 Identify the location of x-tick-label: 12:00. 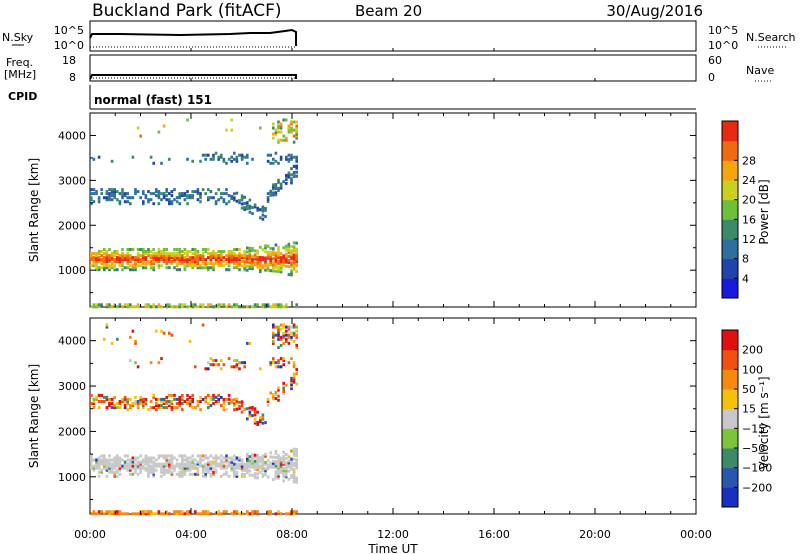
(393, 534).